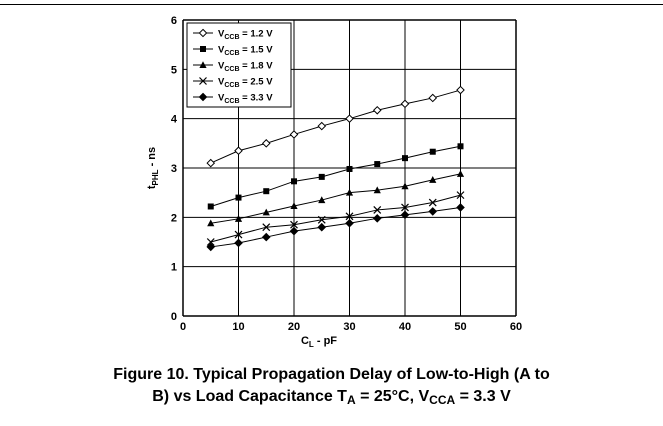  What do you see at coordinates (245, 83) in the screenshot?
I see `legend-label: VCCB = 2.5 V` at bounding box center [245, 83].